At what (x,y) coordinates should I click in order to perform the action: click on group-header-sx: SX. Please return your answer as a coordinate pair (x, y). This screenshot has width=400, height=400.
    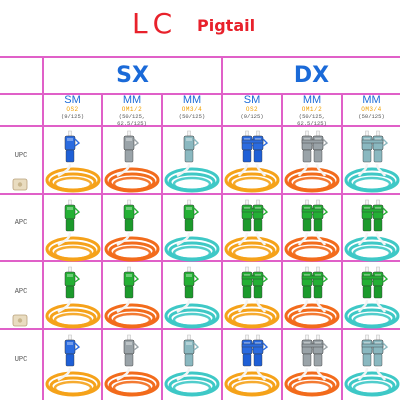
    Looking at the image, I should click on (132, 75).